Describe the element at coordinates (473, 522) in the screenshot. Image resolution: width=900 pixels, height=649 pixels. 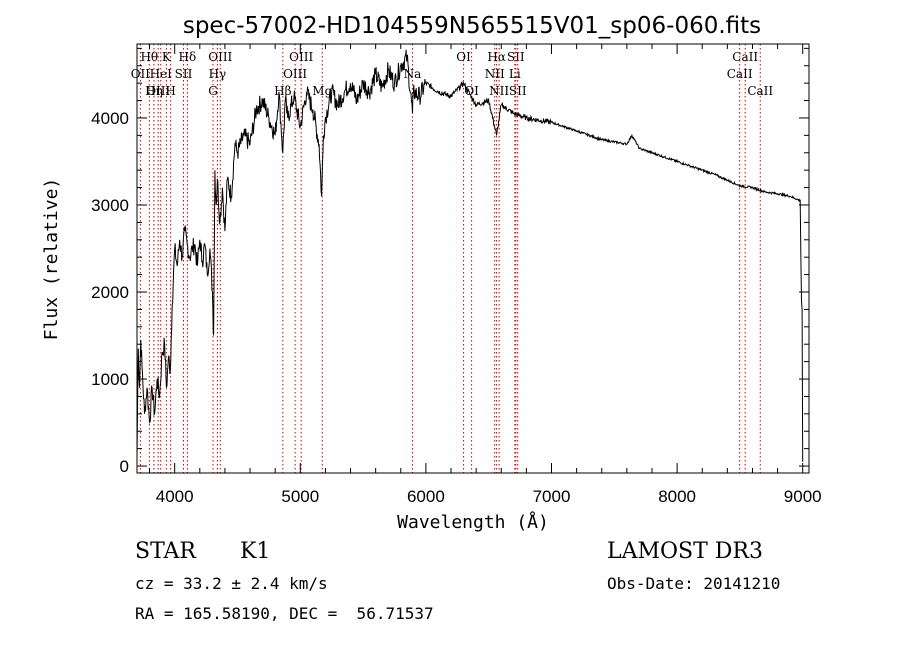
I see `x-axis-label: Wavelength (Å)` at that location.